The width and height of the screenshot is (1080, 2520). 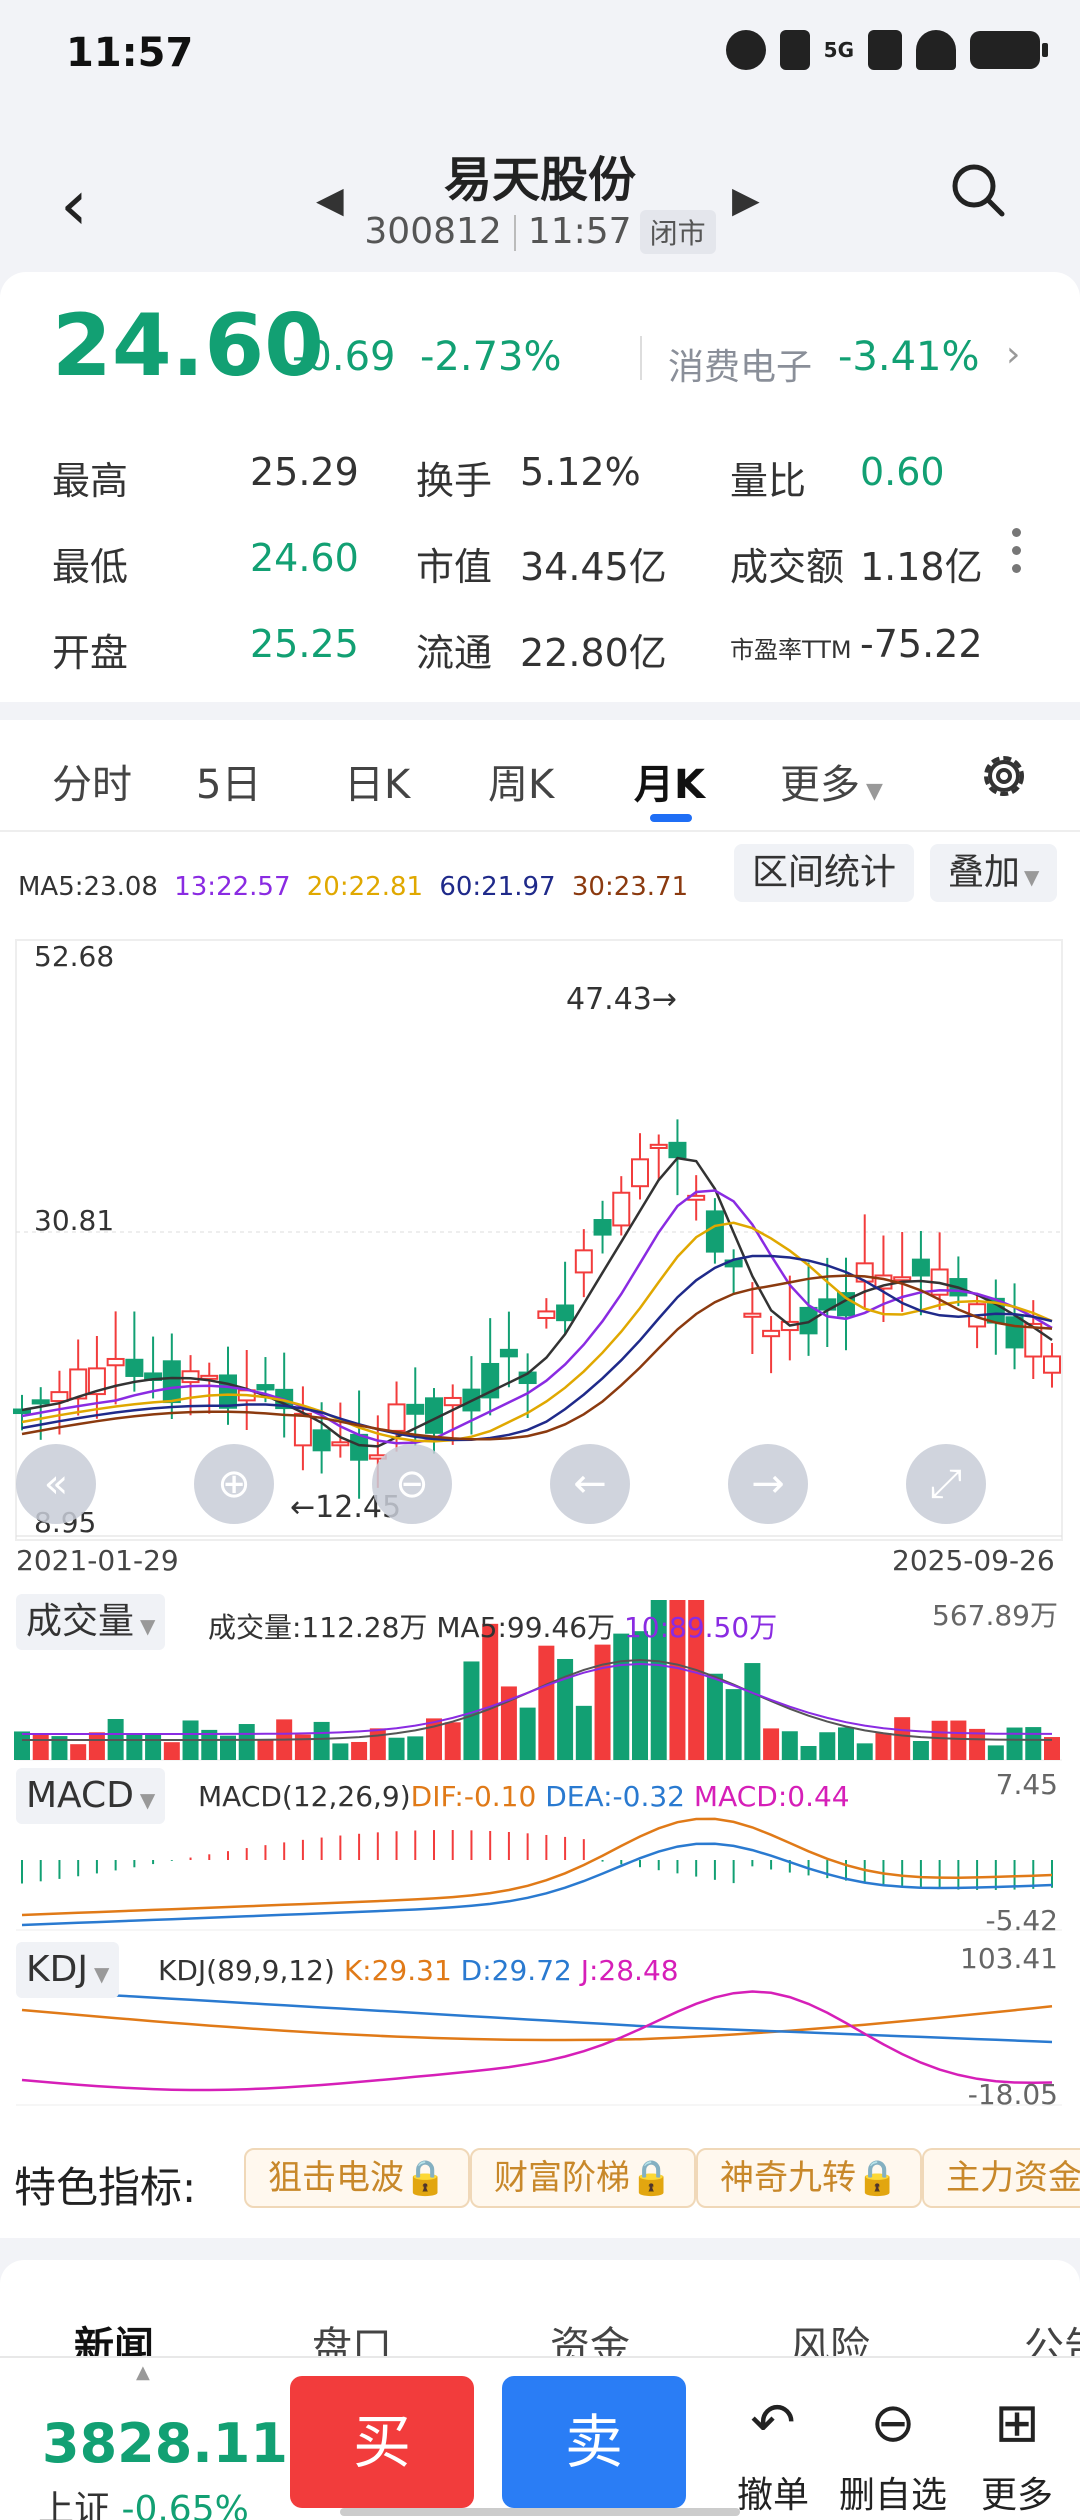 I want to click on stat-label: 最高, so click(x=90, y=481).